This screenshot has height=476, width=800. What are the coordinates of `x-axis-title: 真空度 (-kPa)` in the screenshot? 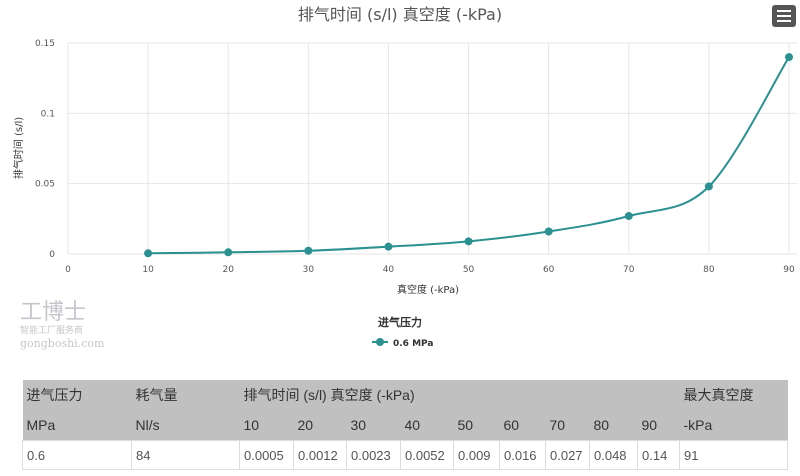 It's located at (428, 289).